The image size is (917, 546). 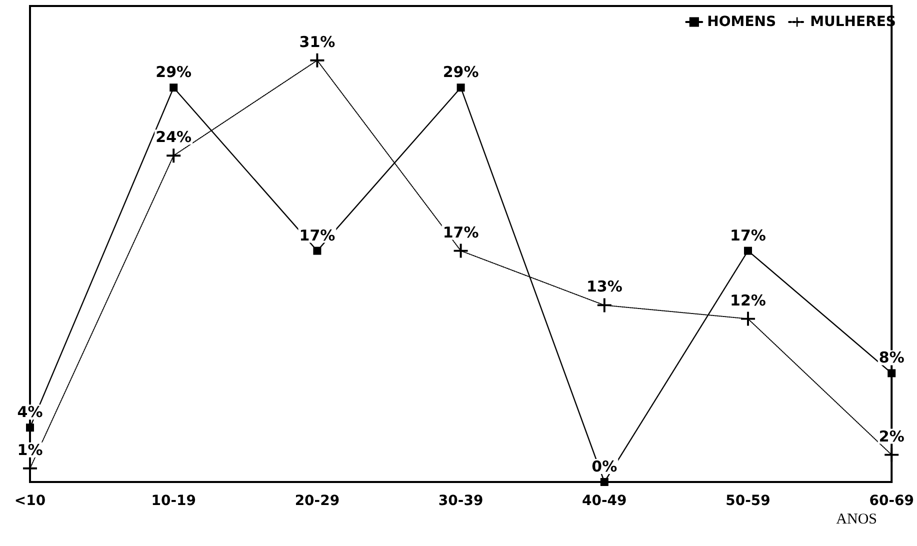 I want to click on legend-label: HOMENS, so click(x=741, y=22).